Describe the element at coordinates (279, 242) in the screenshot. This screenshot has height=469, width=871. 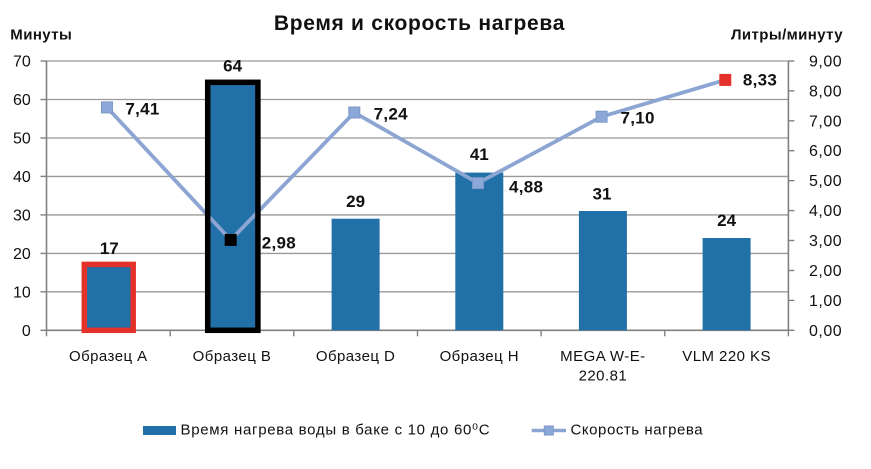
I see `svg-text: 2,98` at that location.